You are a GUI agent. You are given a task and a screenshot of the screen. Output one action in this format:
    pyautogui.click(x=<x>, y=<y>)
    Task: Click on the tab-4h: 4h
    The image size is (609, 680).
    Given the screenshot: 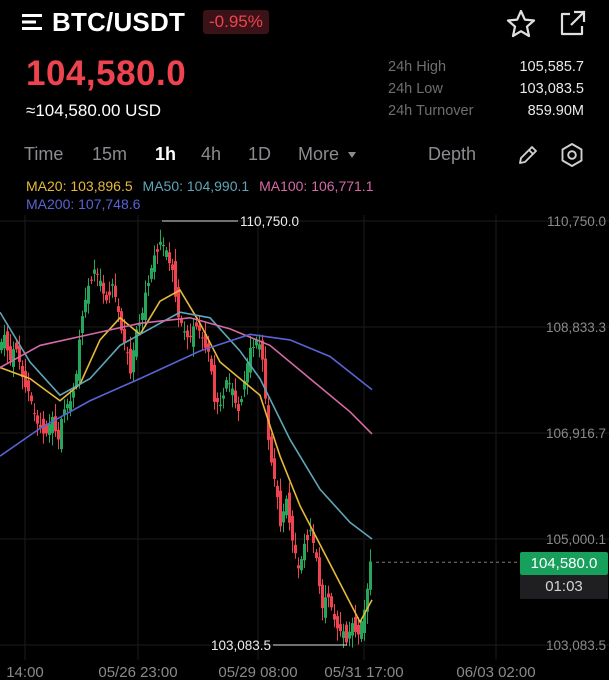 What is the action you would take?
    pyautogui.click(x=211, y=154)
    